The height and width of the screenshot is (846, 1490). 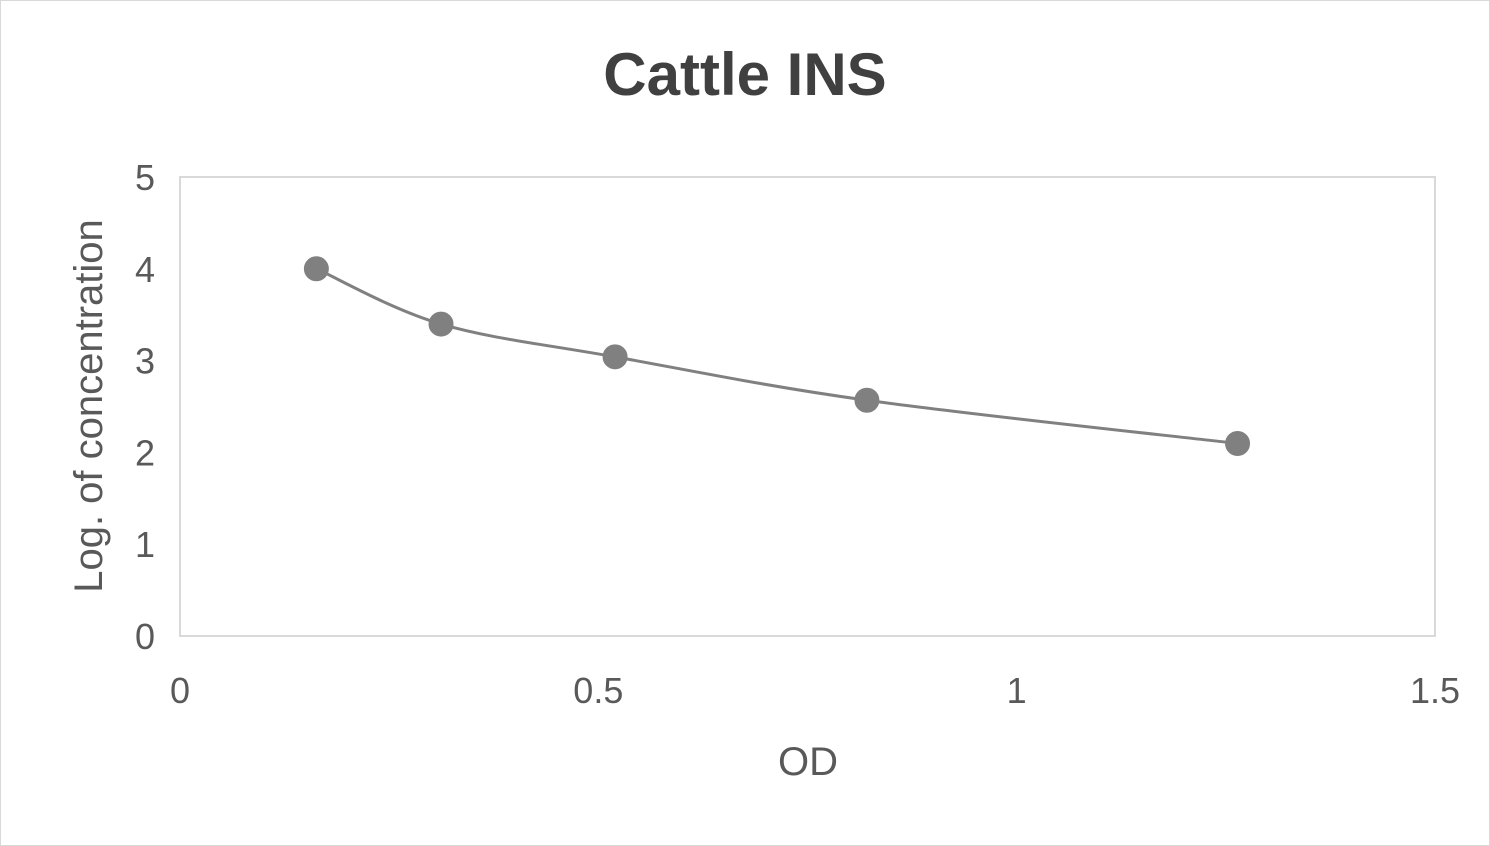 I want to click on y-tick-label: 0, so click(x=145, y=636).